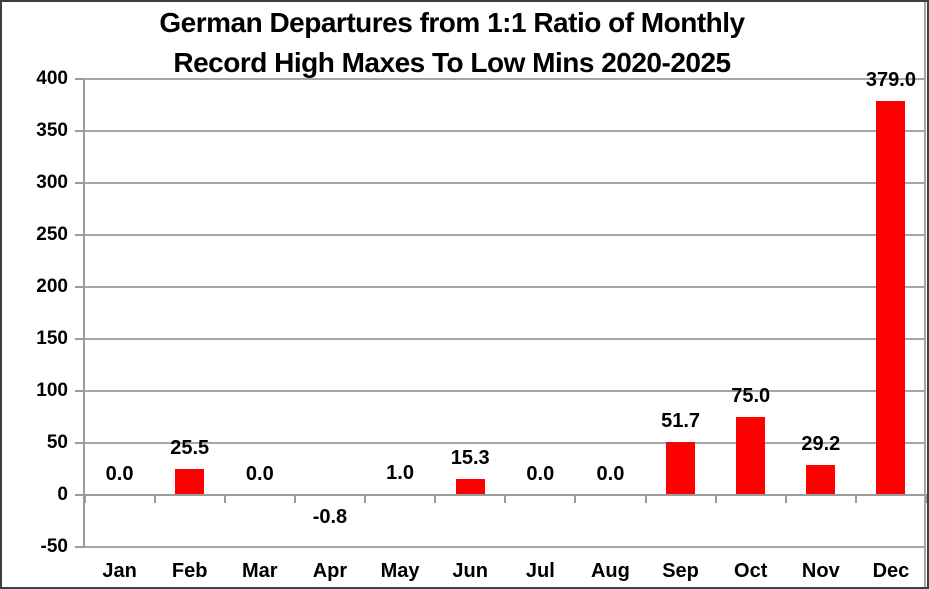  Describe the element at coordinates (751, 396) in the screenshot. I see `bar-value-label: 75.0` at that location.